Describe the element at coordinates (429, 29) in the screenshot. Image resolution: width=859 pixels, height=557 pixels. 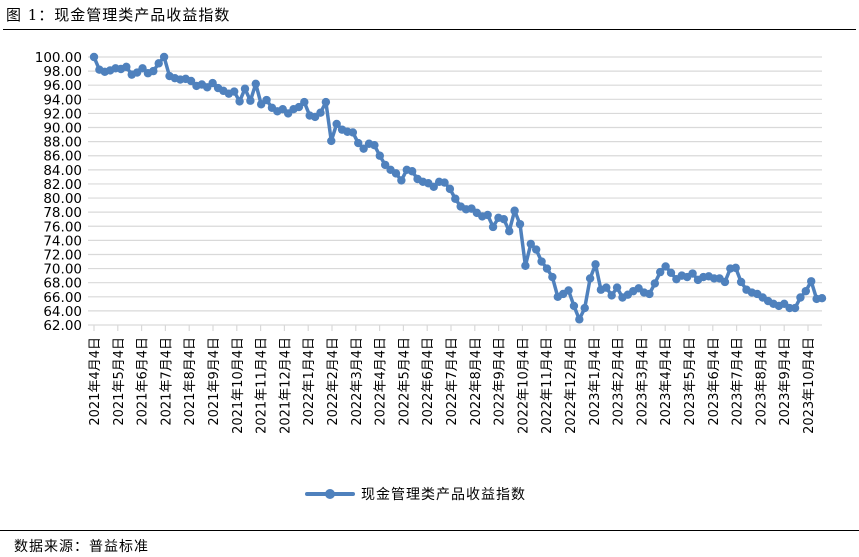
I see `top-divider` at that location.